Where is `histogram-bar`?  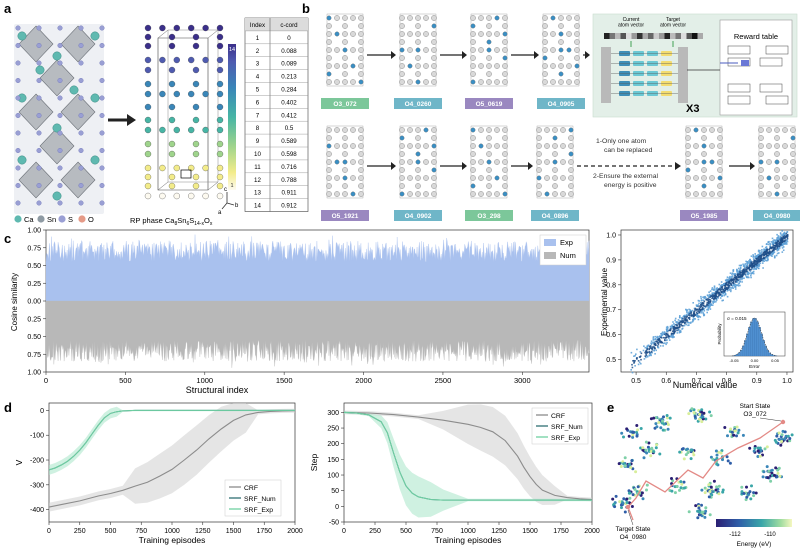 histogram-bar is located at coordinates (761, 345).